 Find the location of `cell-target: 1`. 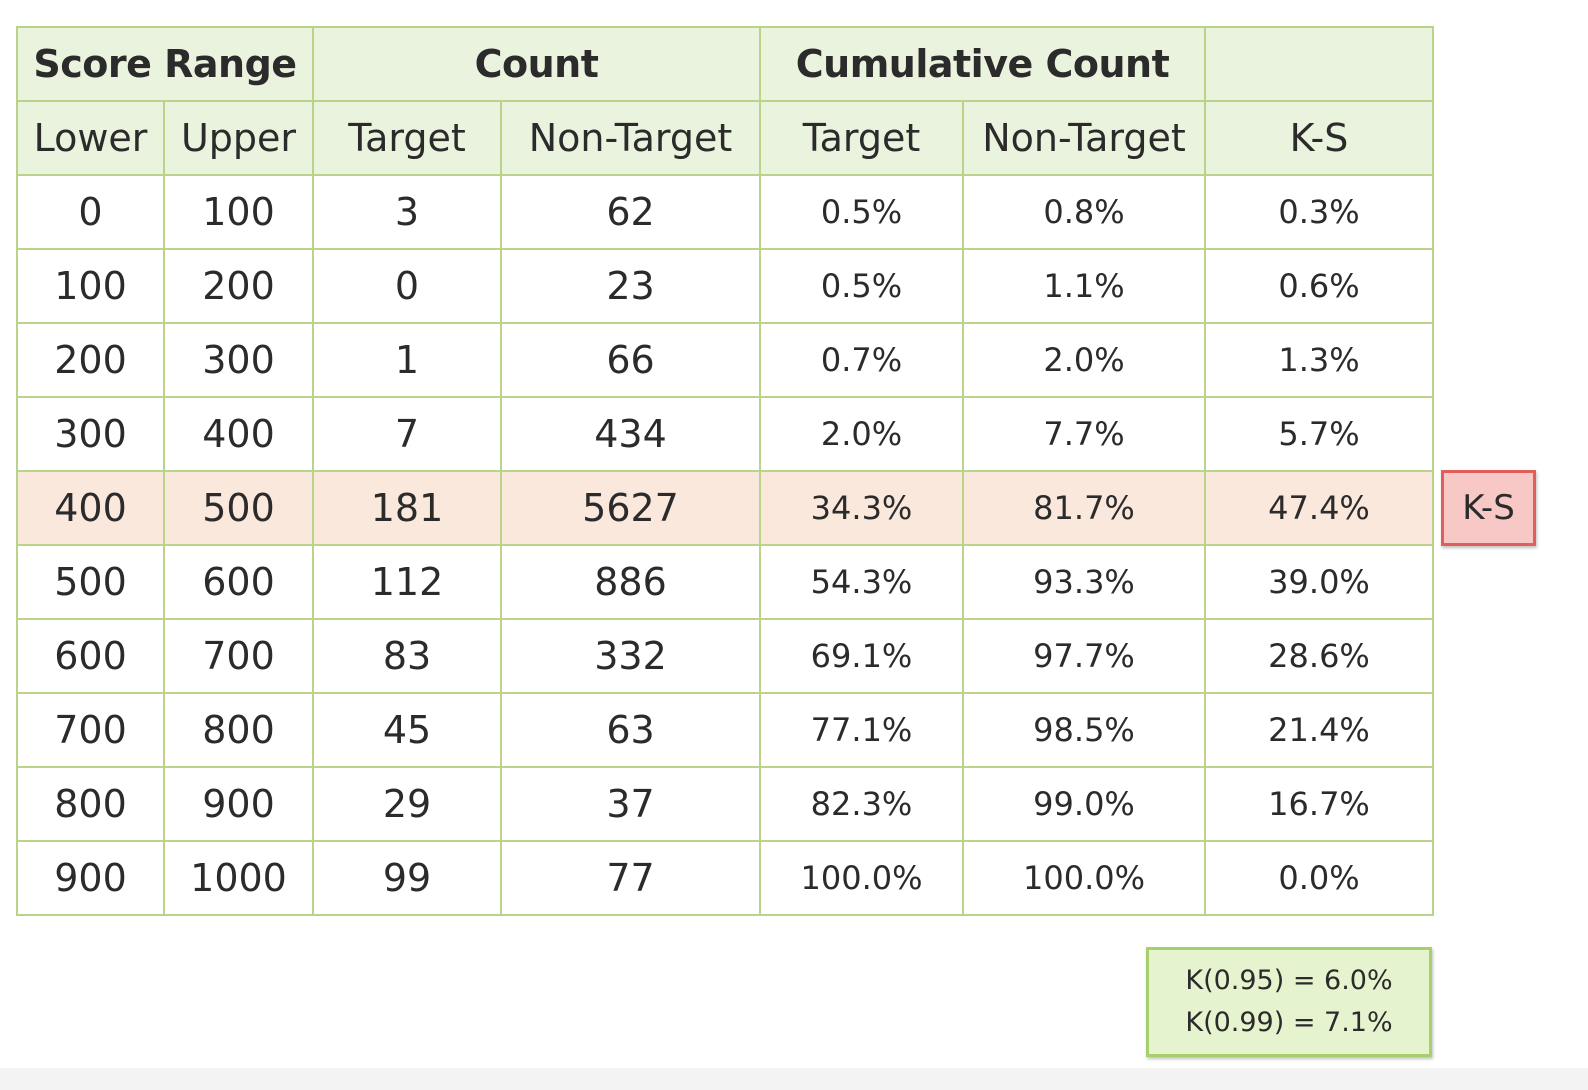

cell-target: 1 is located at coordinates (407, 360).